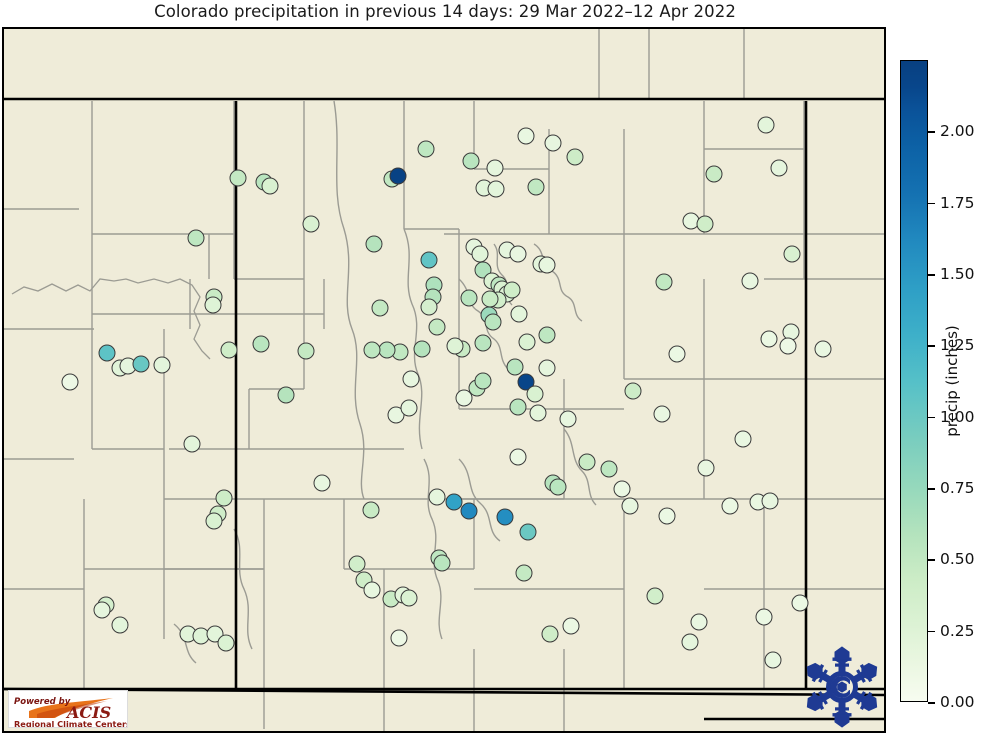 This screenshot has height=737, width=996. I want to click on acis-logo: Powered by ACIS Regional Climate Centers, so click(68, 709).